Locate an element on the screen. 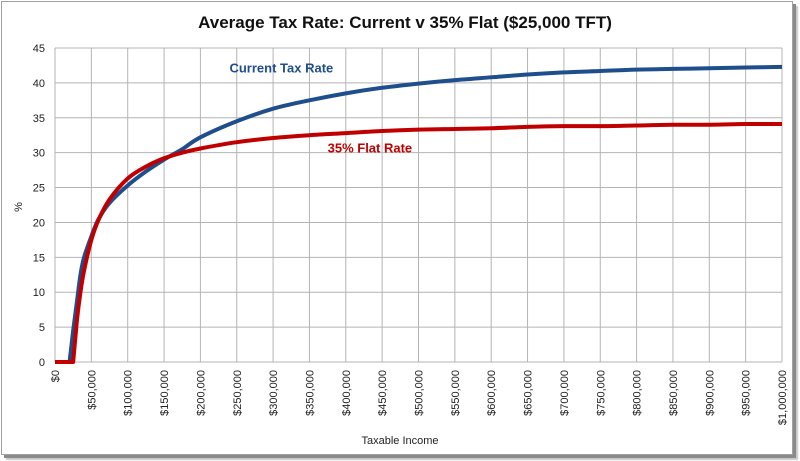 The height and width of the screenshot is (461, 800). x-tick-label: $750,000 is located at coordinates (601, 393).